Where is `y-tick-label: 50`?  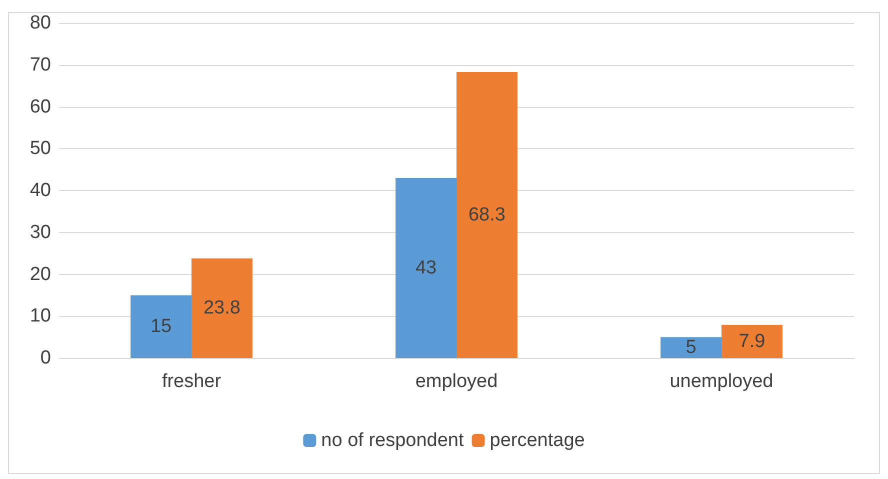
y-tick-label: 50 is located at coordinates (40, 149).